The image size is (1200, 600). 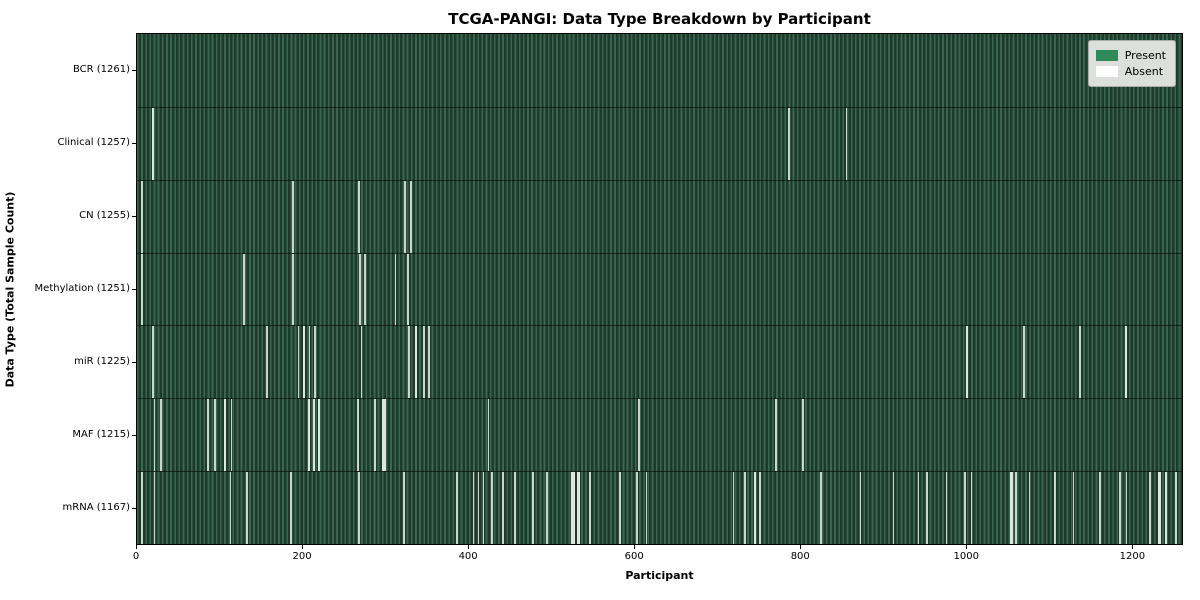 What do you see at coordinates (82, 288) in the screenshot?
I see `y-tick-label-Methylation: Methylation (1251)` at bounding box center [82, 288].